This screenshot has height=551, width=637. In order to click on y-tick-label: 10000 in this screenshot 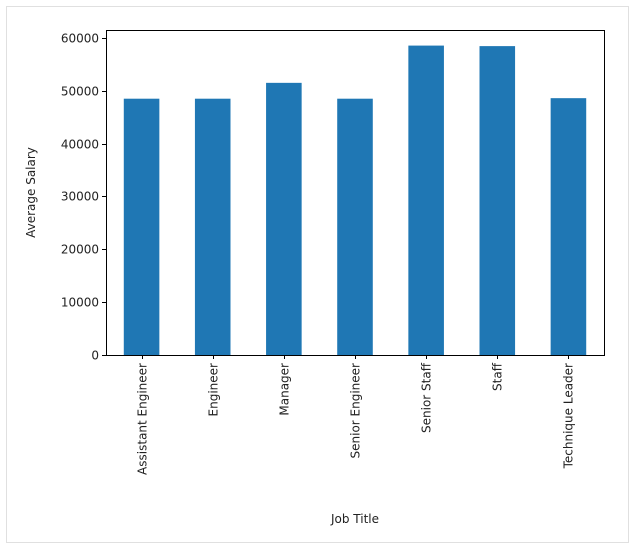, I will do `click(80, 303)`.